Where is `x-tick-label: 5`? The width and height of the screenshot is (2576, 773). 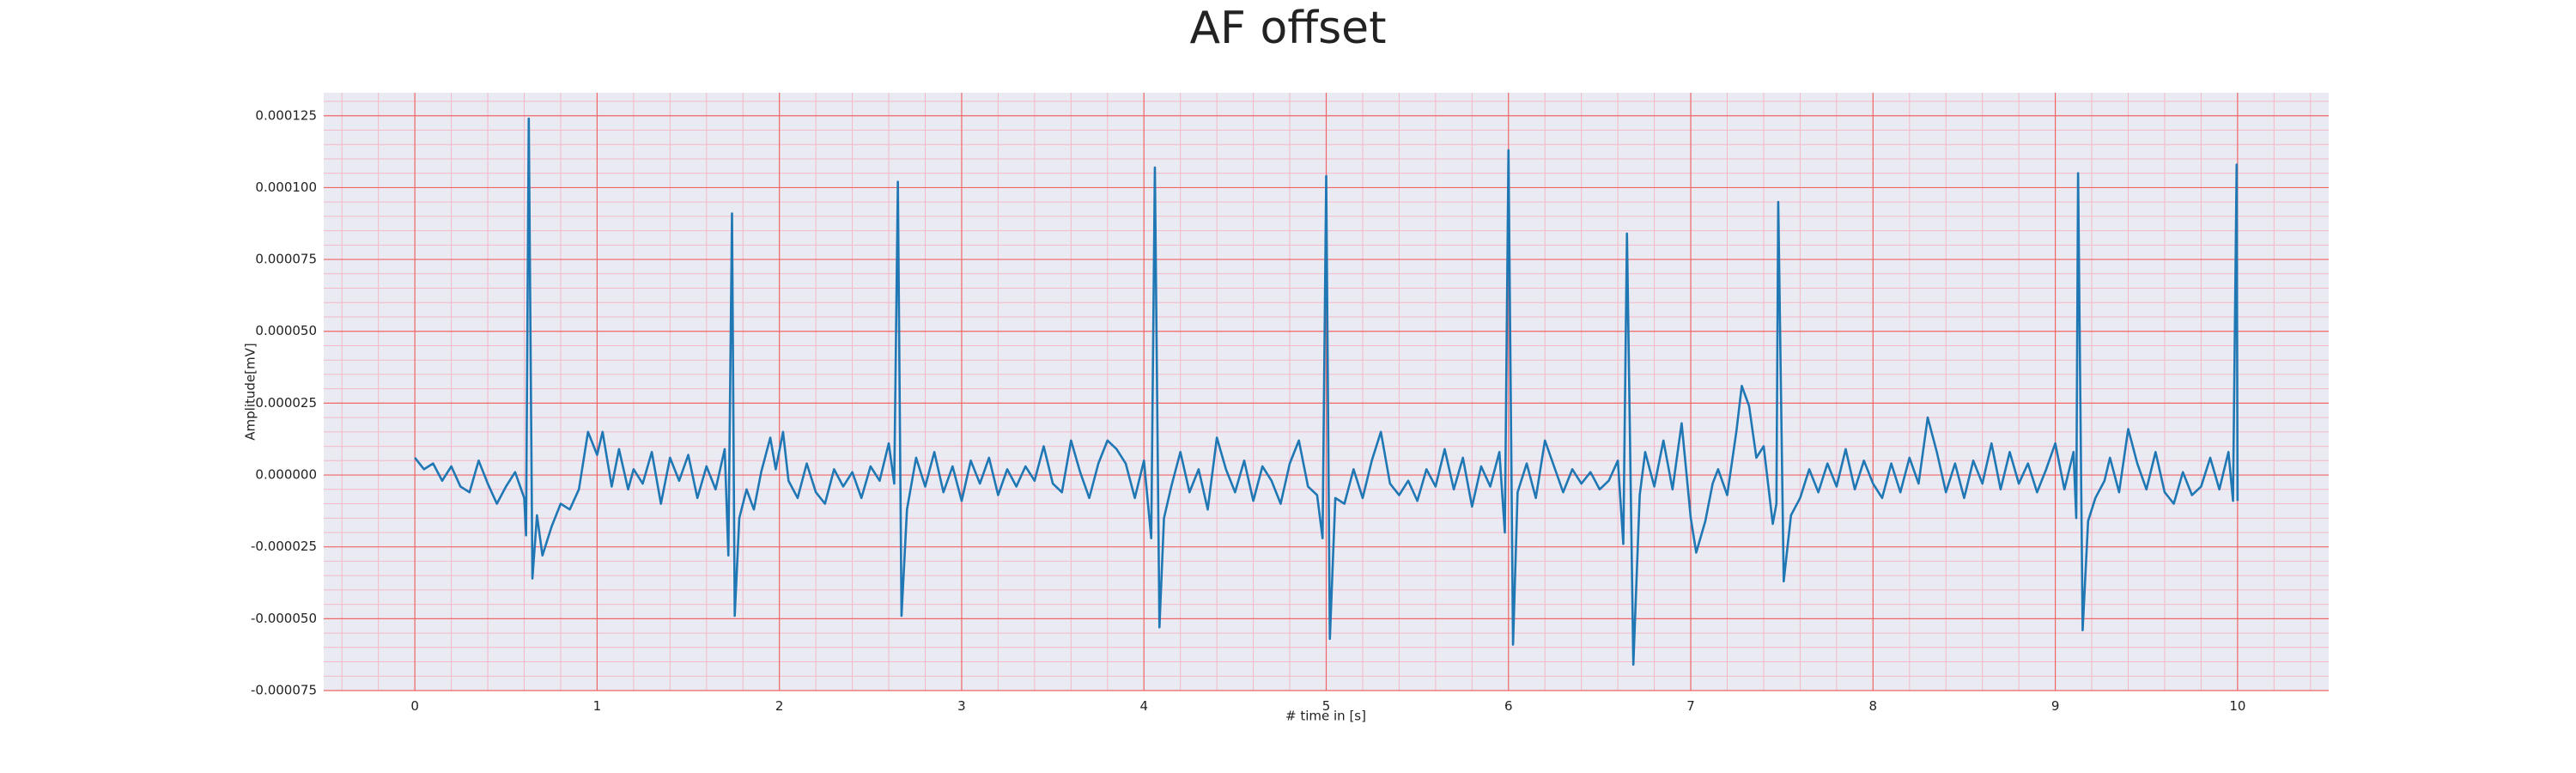 x-tick-label: 5 is located at coordinates (1327, 706).